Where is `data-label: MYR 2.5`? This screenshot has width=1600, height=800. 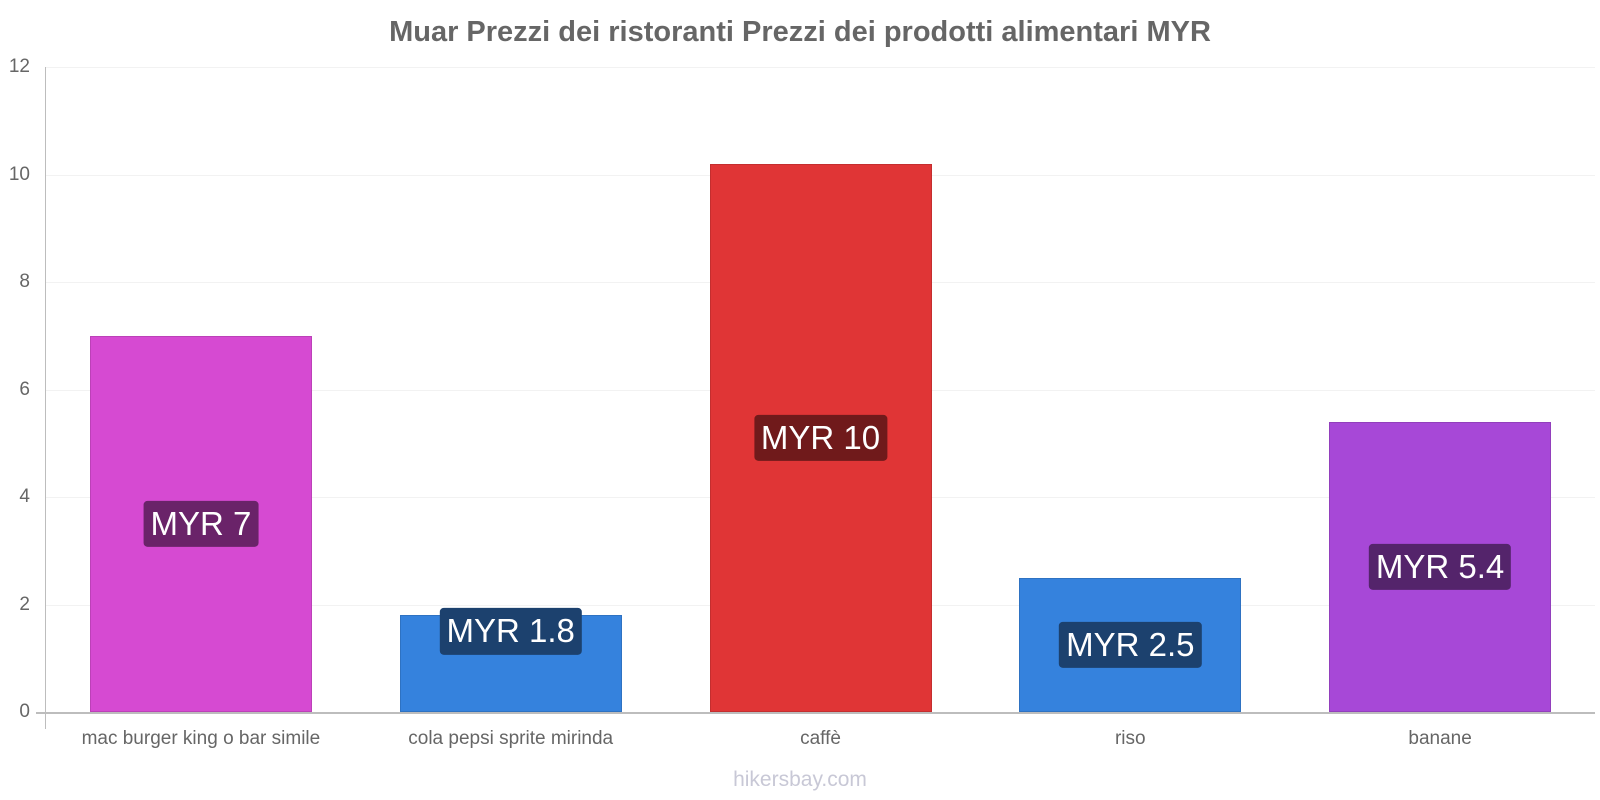 data-label: MYR 2.5 is located at coordinates (1130, 644).